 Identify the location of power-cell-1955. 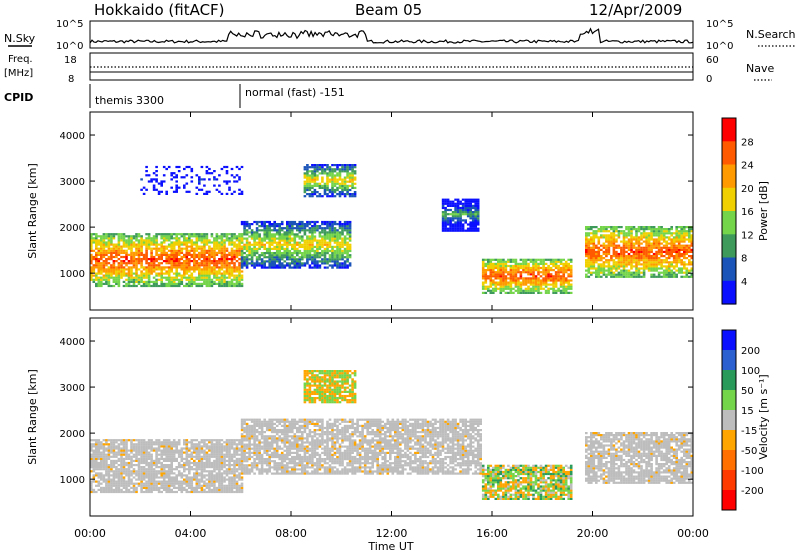
(337, 265).